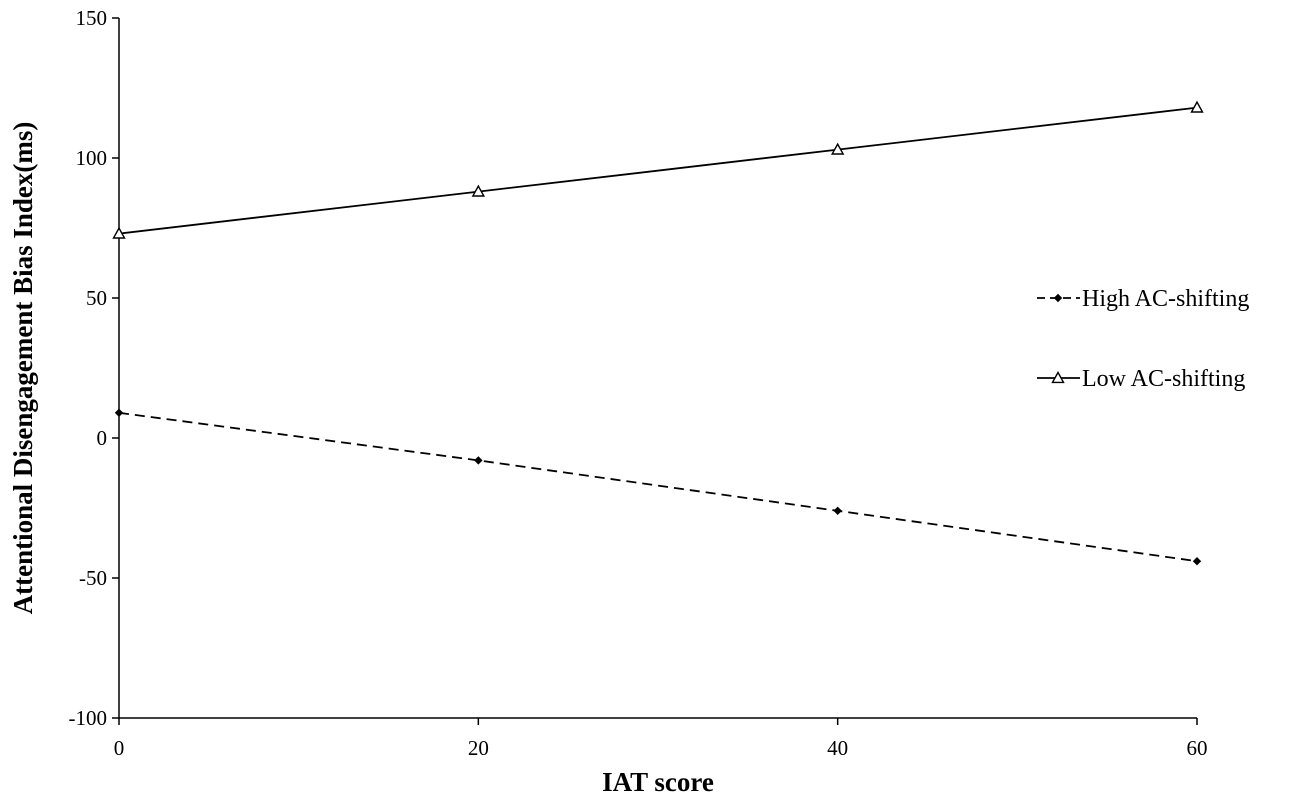 This screenshot has width=1299, height=801. Describe the element at coordinates (1143, 339) in the screenshot. I see `legend: High AC-shifting Low AC-shifting` at that location.